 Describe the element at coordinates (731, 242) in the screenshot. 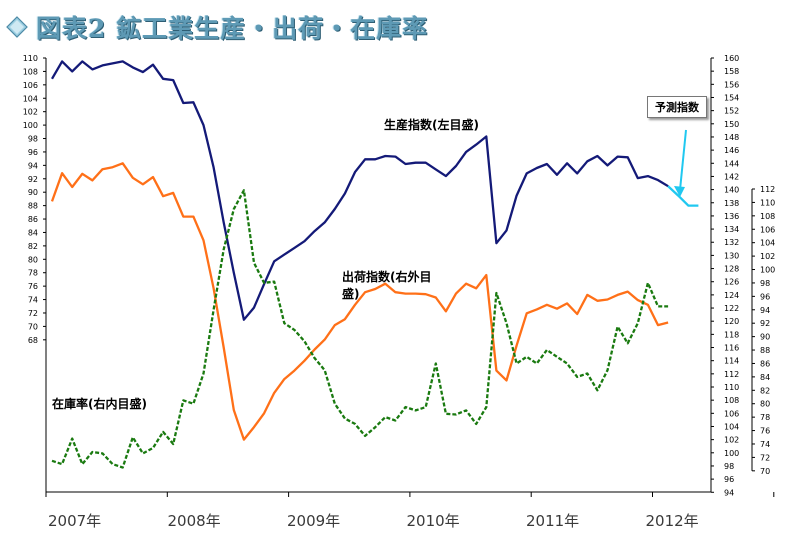

I see `right-outer-axis-tick-label: 132` at that location.